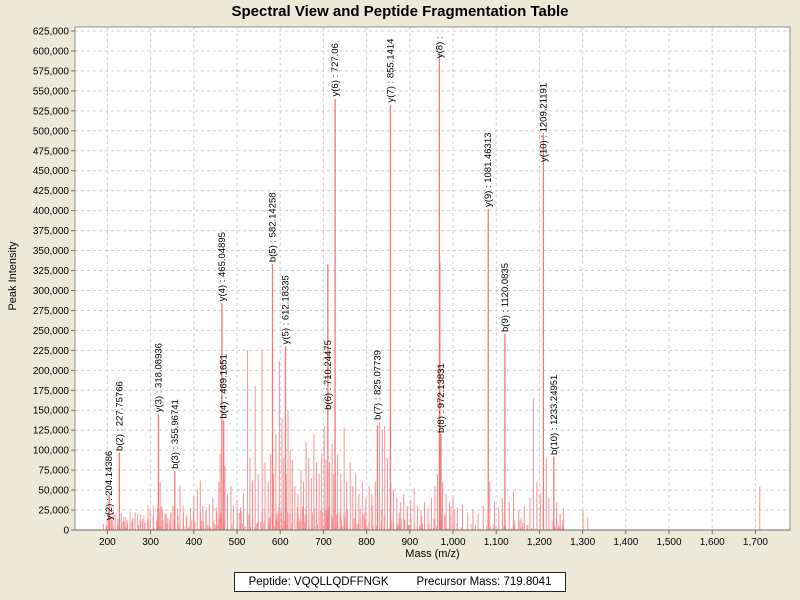  I want to click on peak-annotation: b(7) : 825.07739, so click(377, 385).